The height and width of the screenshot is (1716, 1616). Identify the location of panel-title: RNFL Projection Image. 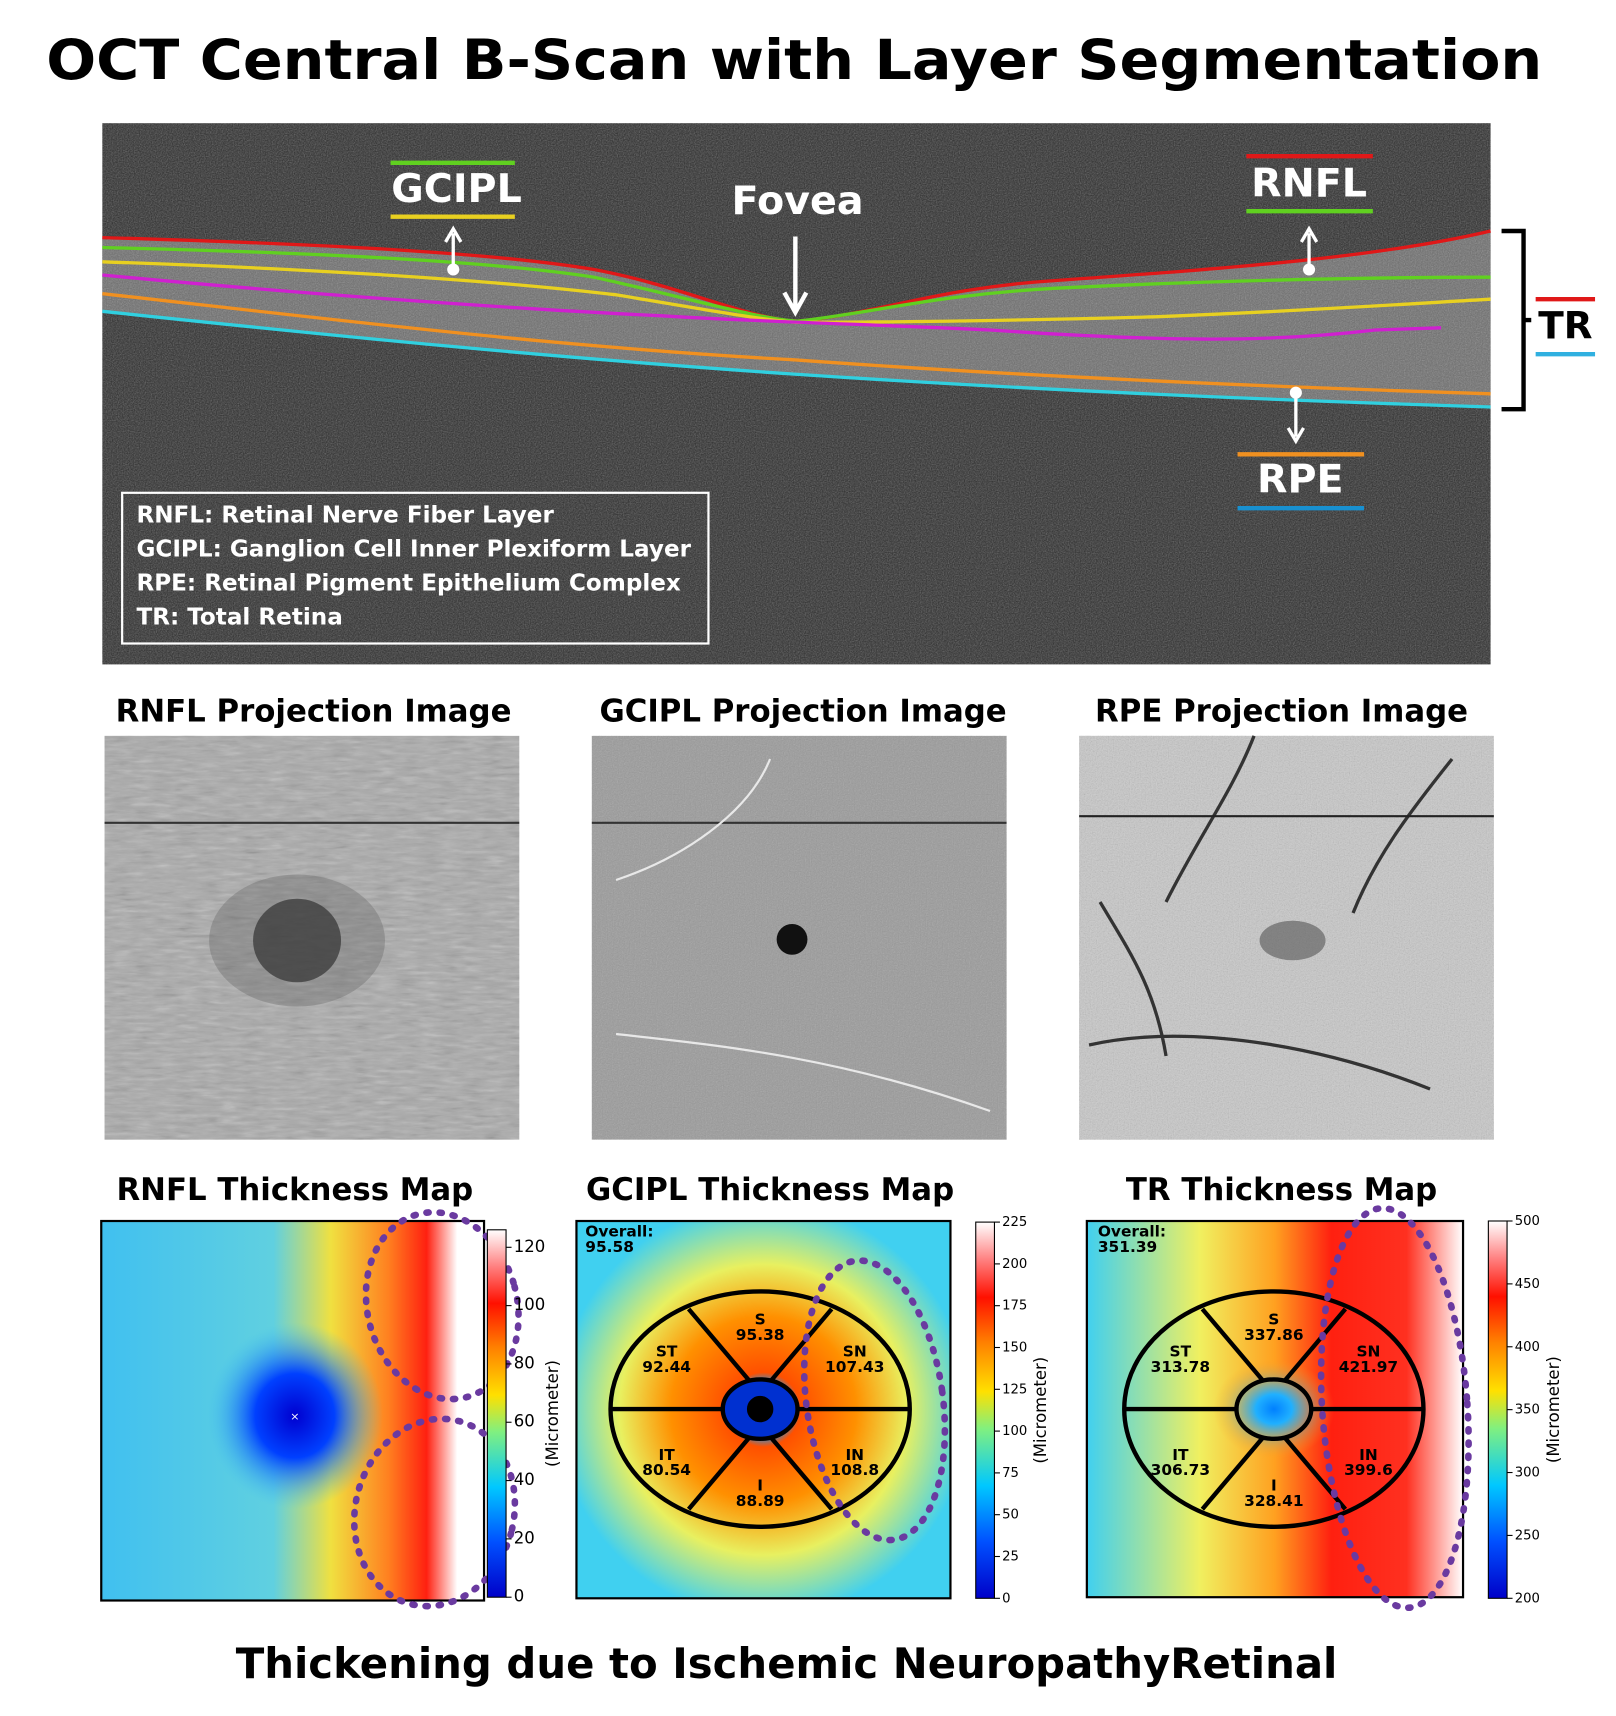
(314, 711).